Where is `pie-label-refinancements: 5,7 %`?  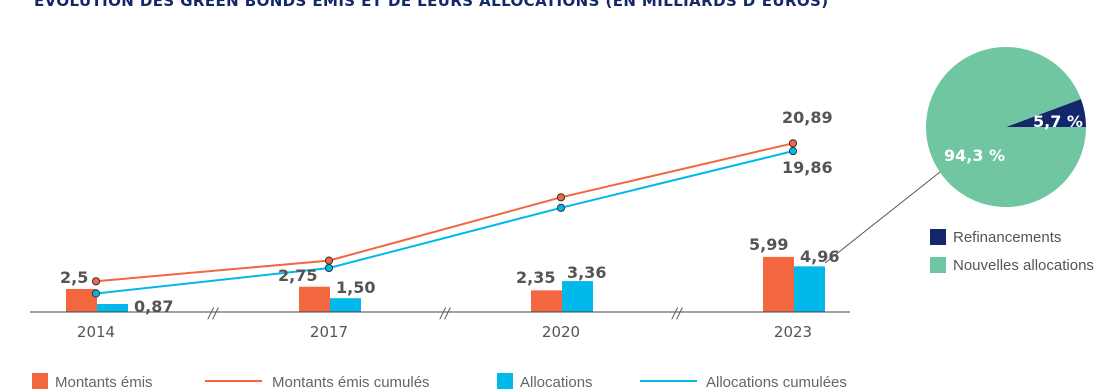
pie-label-refinancements: 5,7 % is located at coordinates (1058, 121).